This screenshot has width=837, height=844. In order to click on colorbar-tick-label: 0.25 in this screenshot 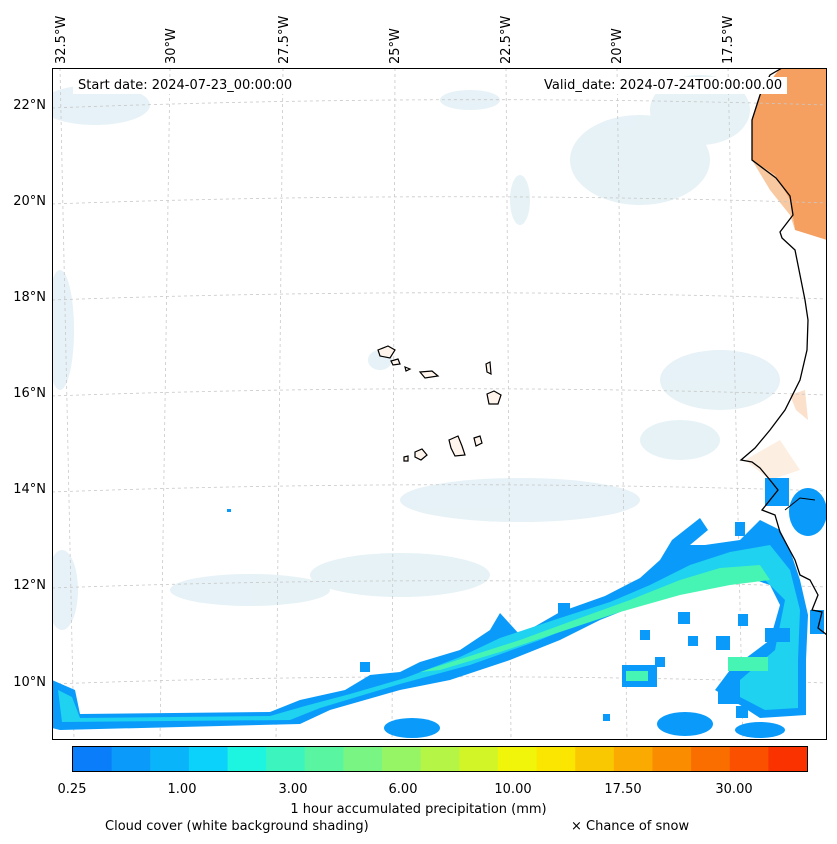, I will do `click(72, 789)`.